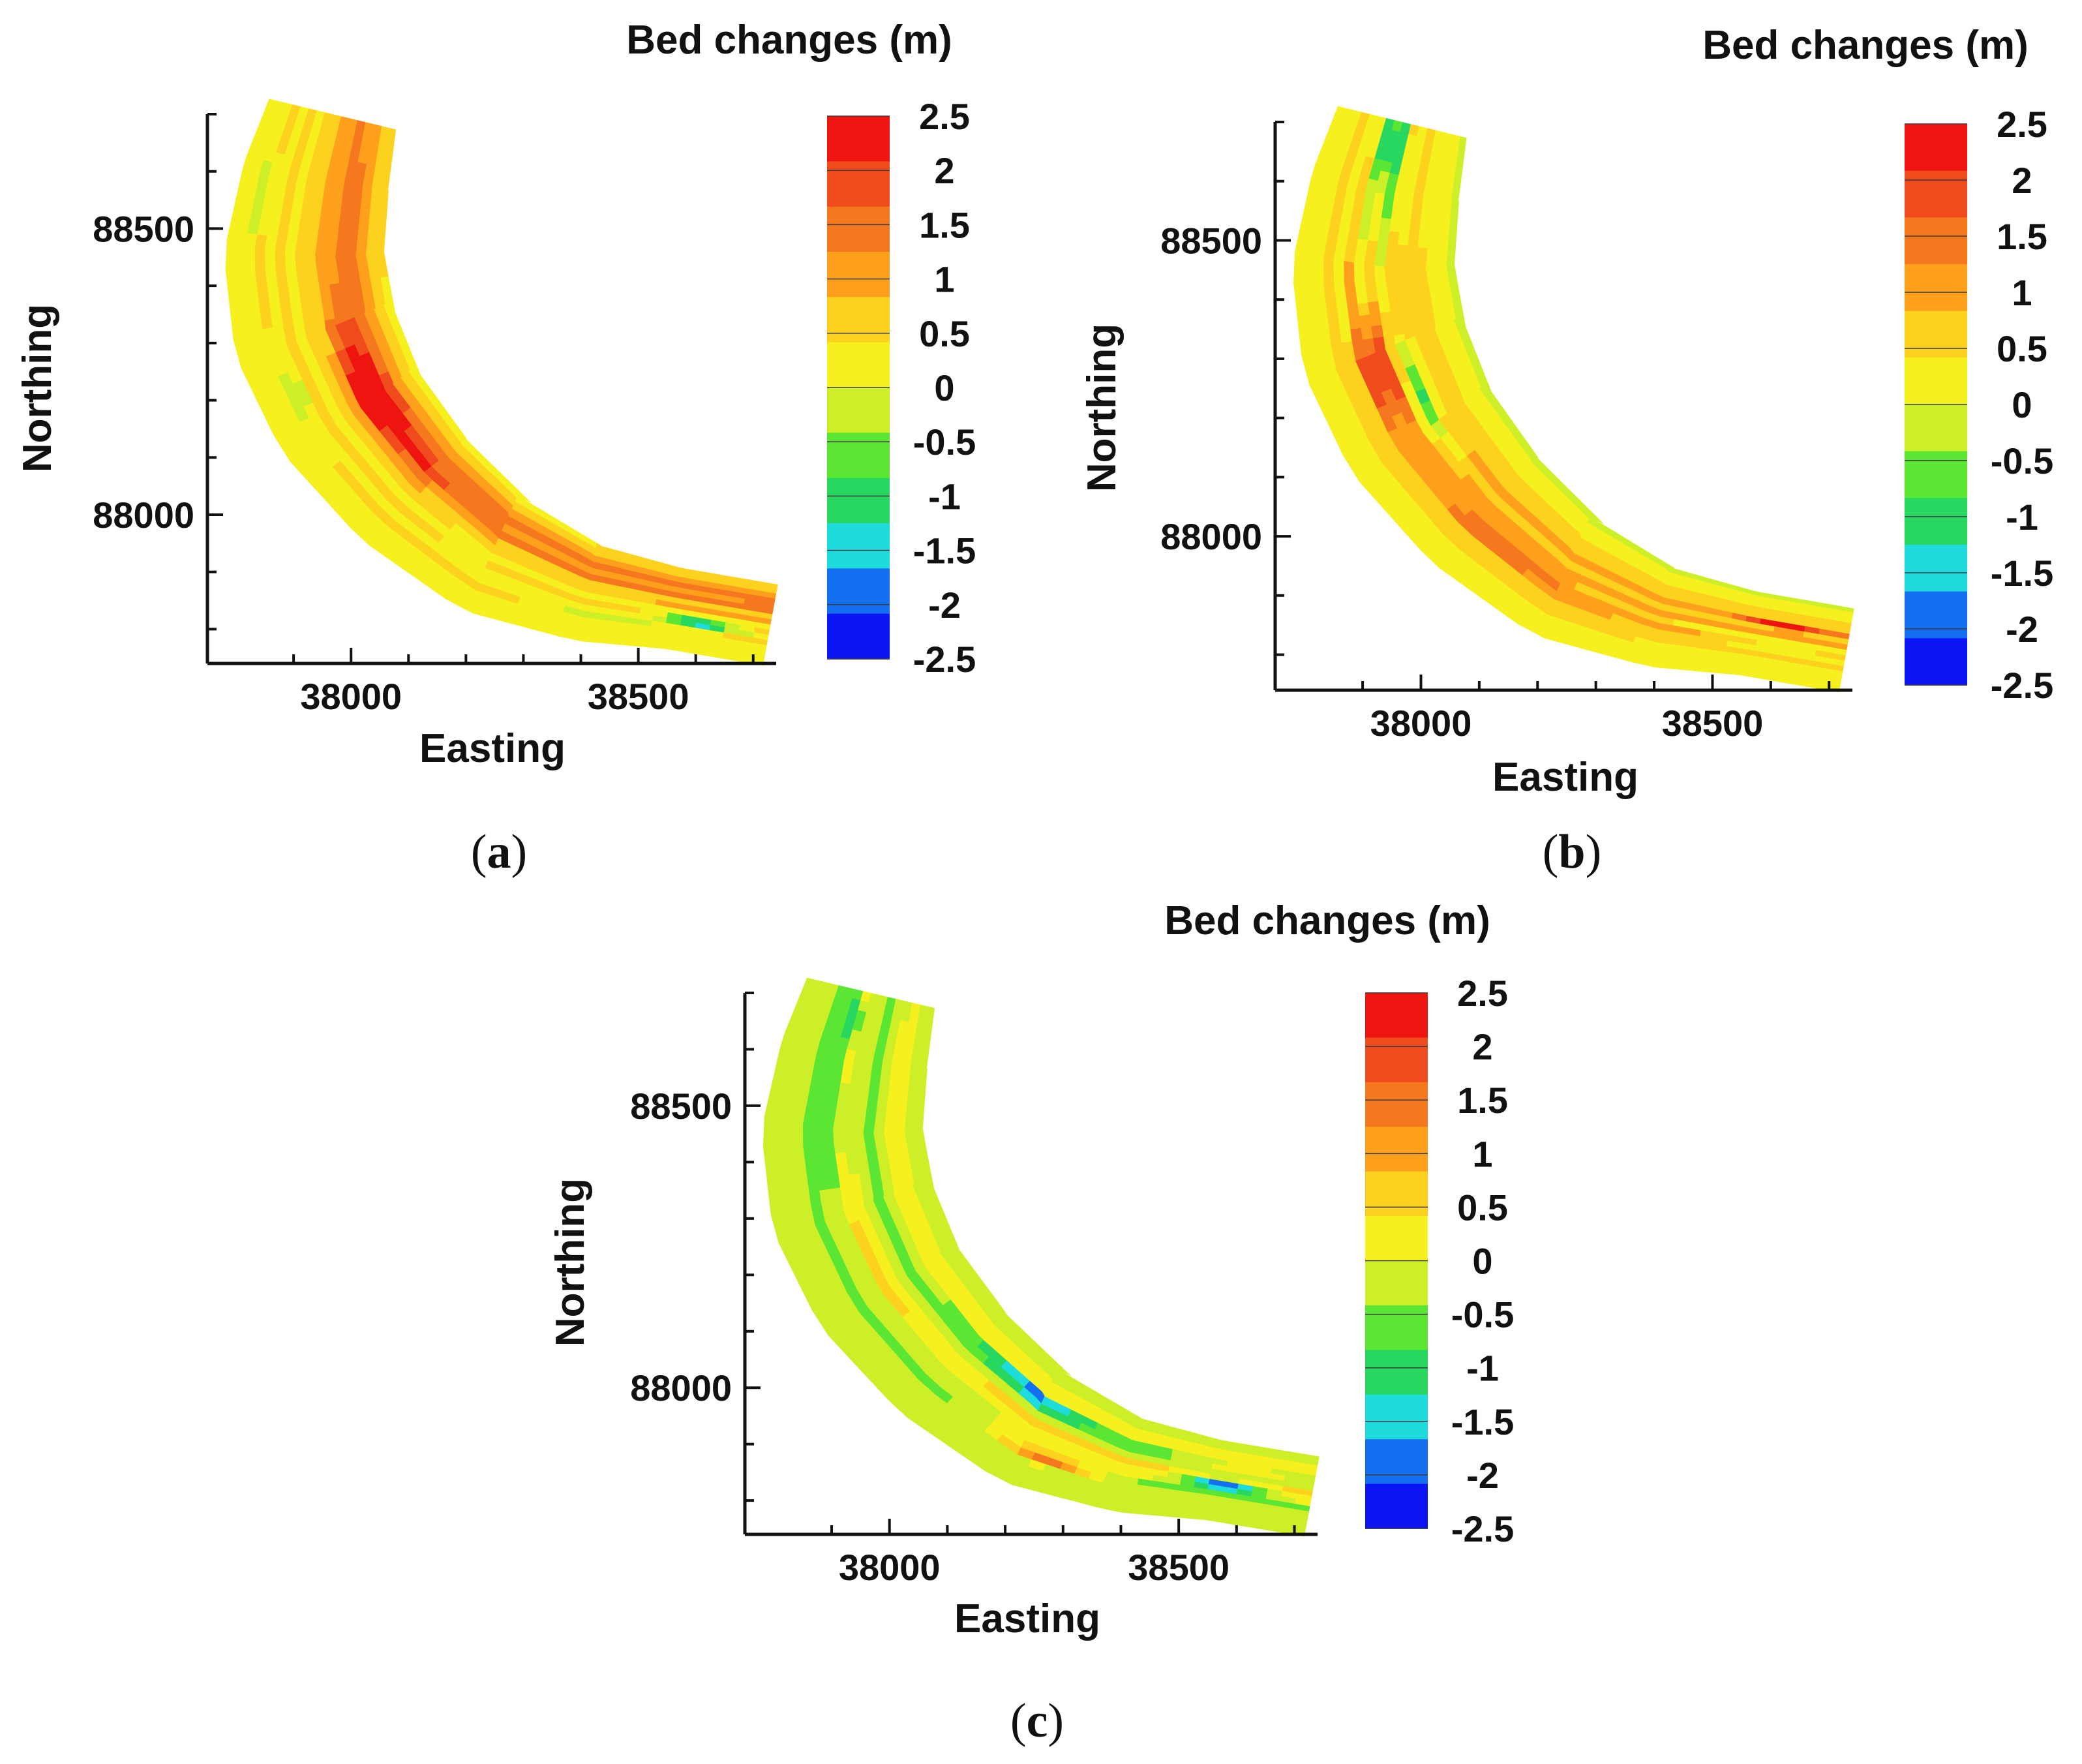 The image size is (2082, 1764). What do you see at coordinates (434, 415) in the screenshot?
I see `axes-a: 38000 38500 88000 88500` at bounding box center [434, 415].